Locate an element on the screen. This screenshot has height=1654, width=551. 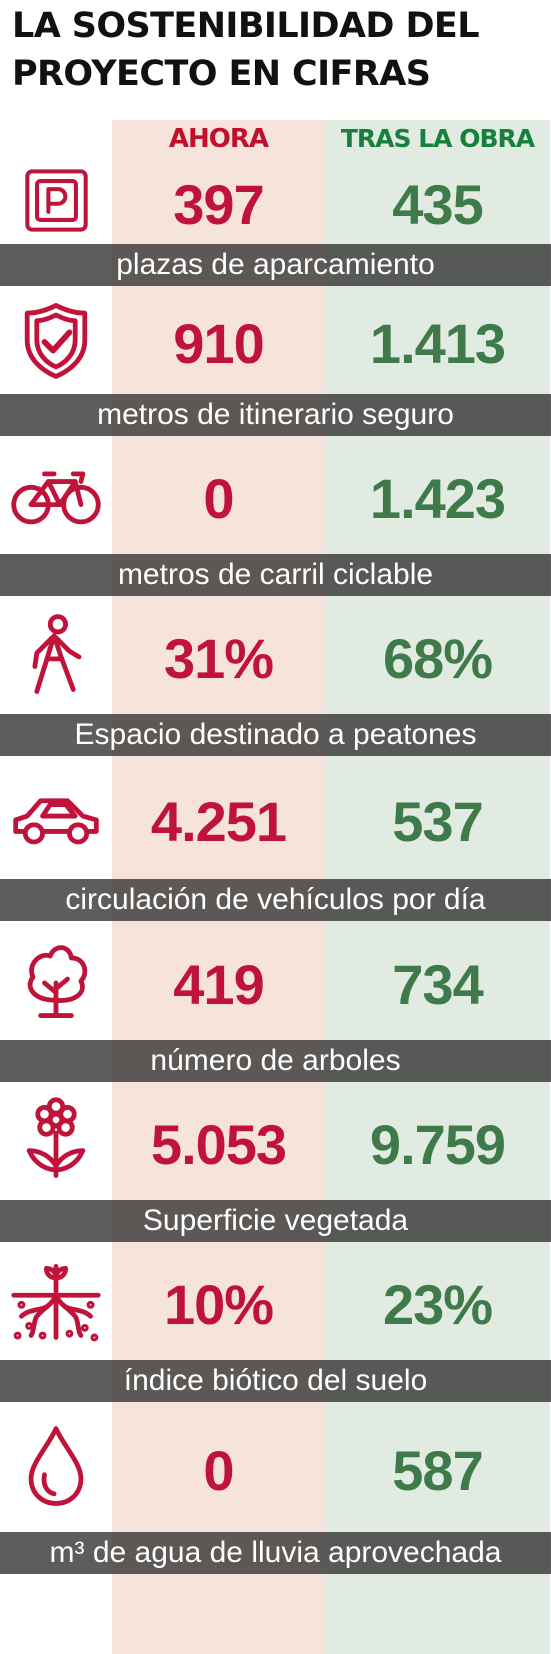
value-now: 397 is located at coordinates (218, 204).